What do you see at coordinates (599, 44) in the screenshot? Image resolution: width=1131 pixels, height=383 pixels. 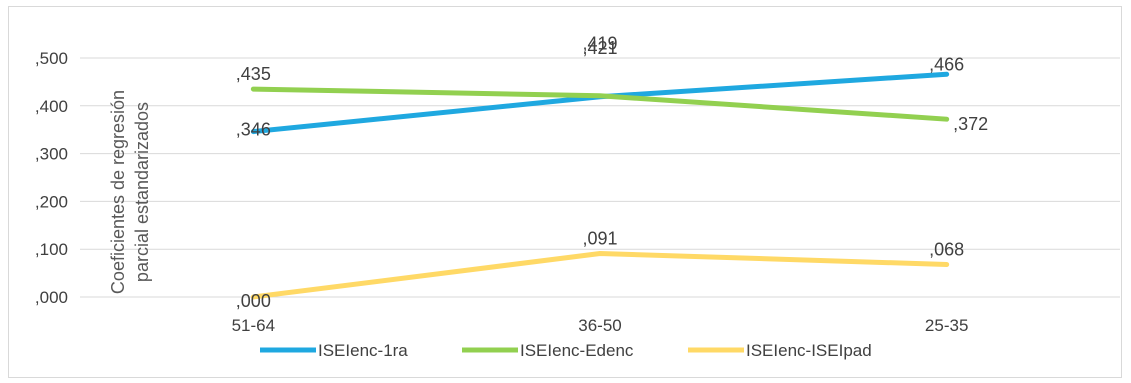 I see `data-label-0-1: ,419` at bounding box center [599, 44].